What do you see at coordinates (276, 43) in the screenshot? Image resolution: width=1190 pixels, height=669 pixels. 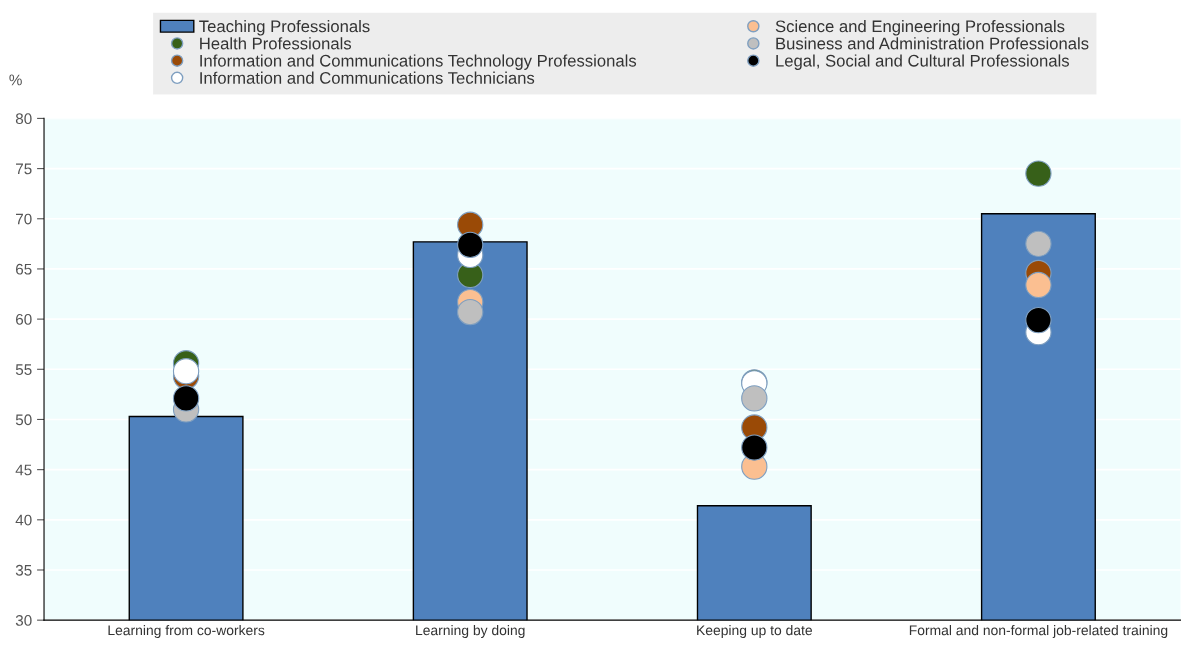 I see `legend-label: Health Professionals` at bounding box center [276, 43].